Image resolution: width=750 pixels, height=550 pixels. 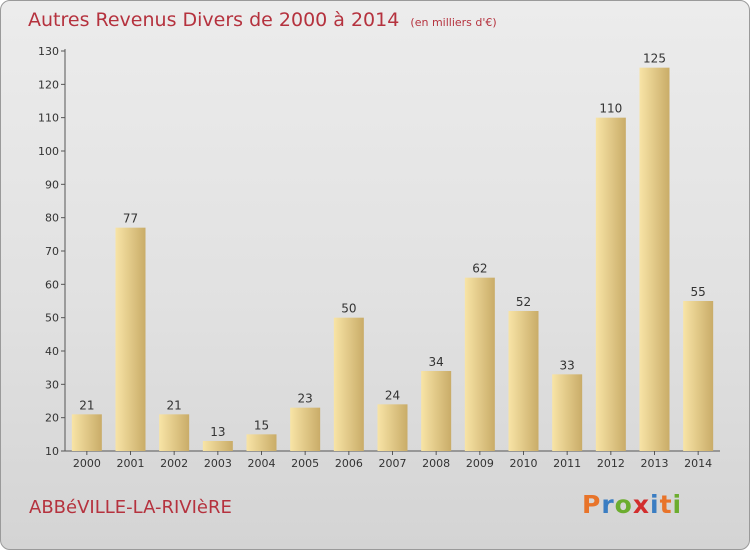 What do you see at coordinates (52, 284) in the screenshot?
I see `y-tick-label: 60` at bounding box center [52, 284].